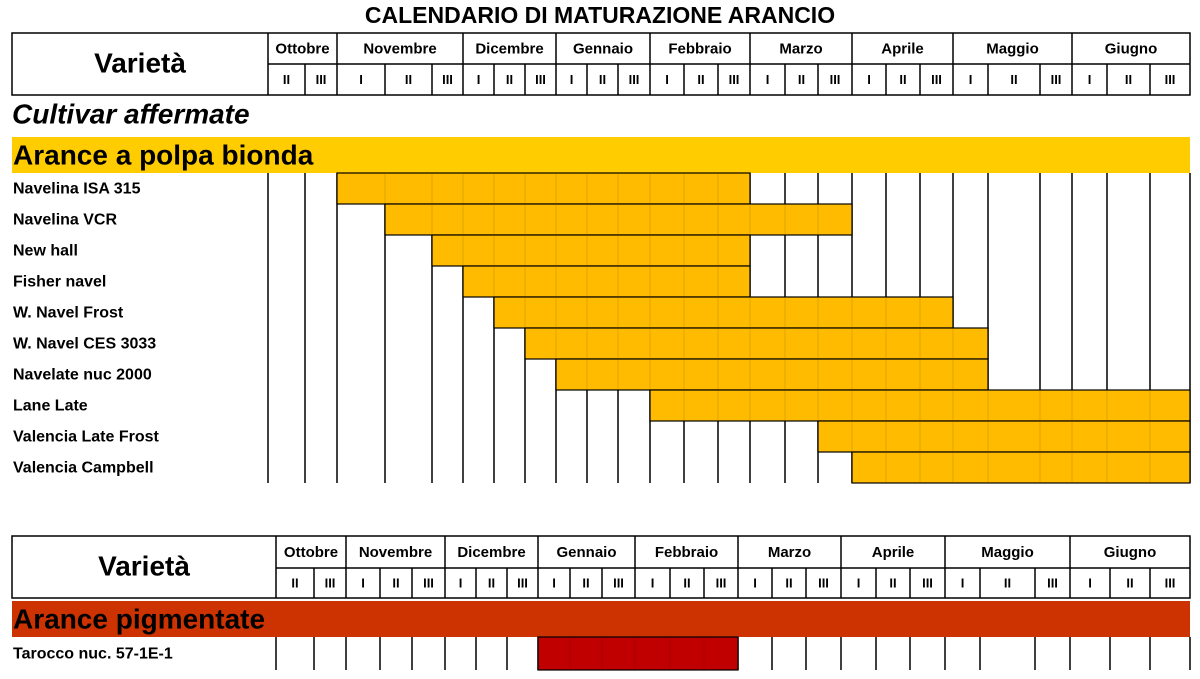 The height and width of the screenshot is (679, 1200). What do you see at coordinates (59, 282) in the screenshot?
I see `variety-name: Fisher navel` at bounding box center [59, 282].